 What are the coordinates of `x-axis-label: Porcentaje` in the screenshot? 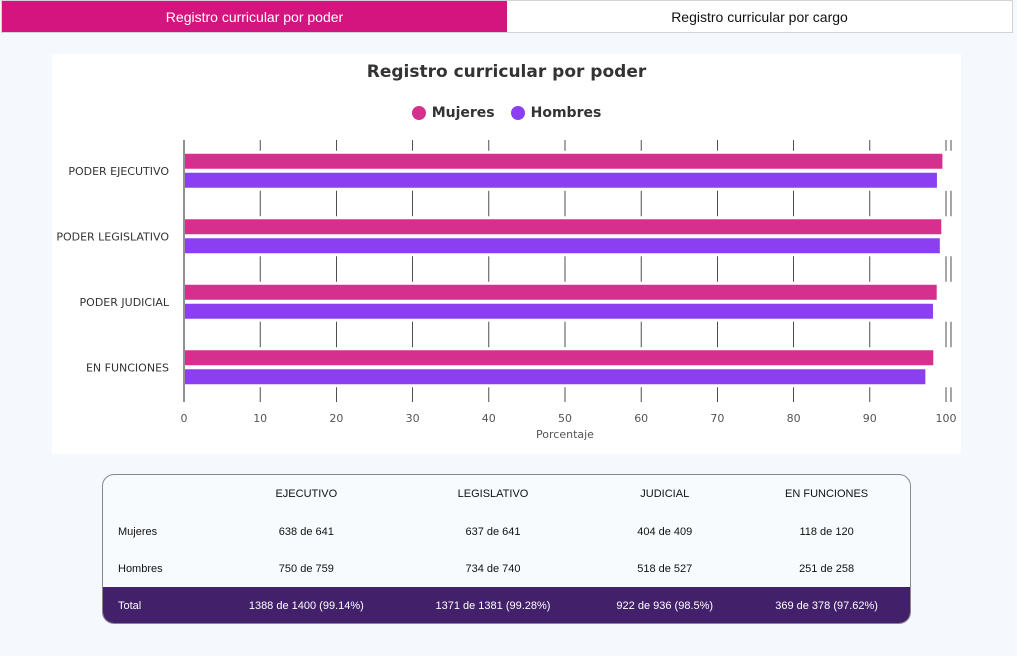 It's located at (565, 434).